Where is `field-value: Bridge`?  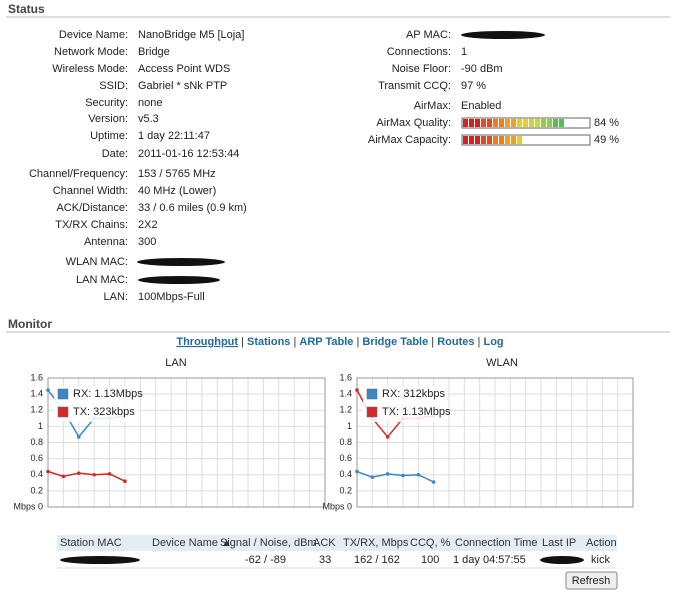 field-value: Bridge is located at coordinates (154, 52).